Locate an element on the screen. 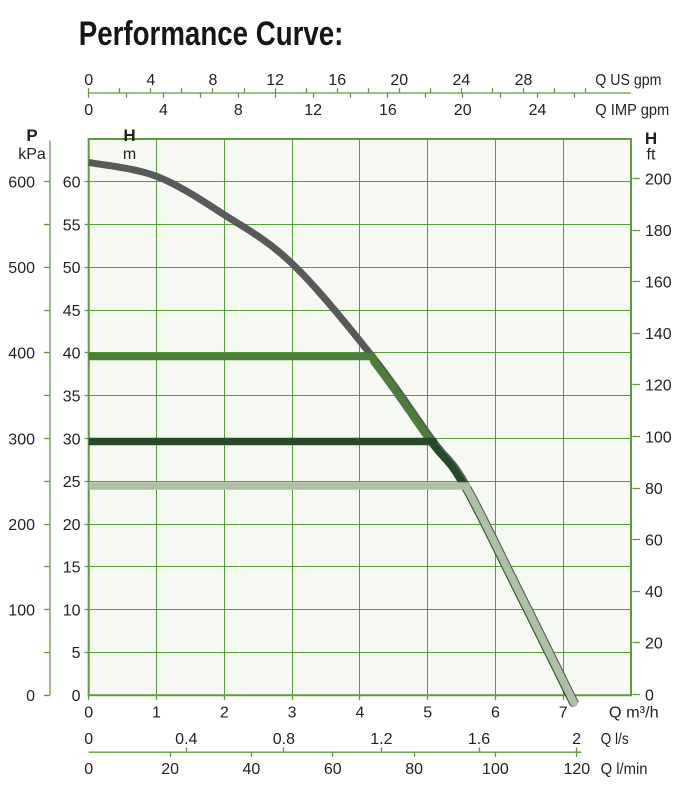 The image size is (688, 797). svg-text: Q m³/h is located at coordinates (634, 712).